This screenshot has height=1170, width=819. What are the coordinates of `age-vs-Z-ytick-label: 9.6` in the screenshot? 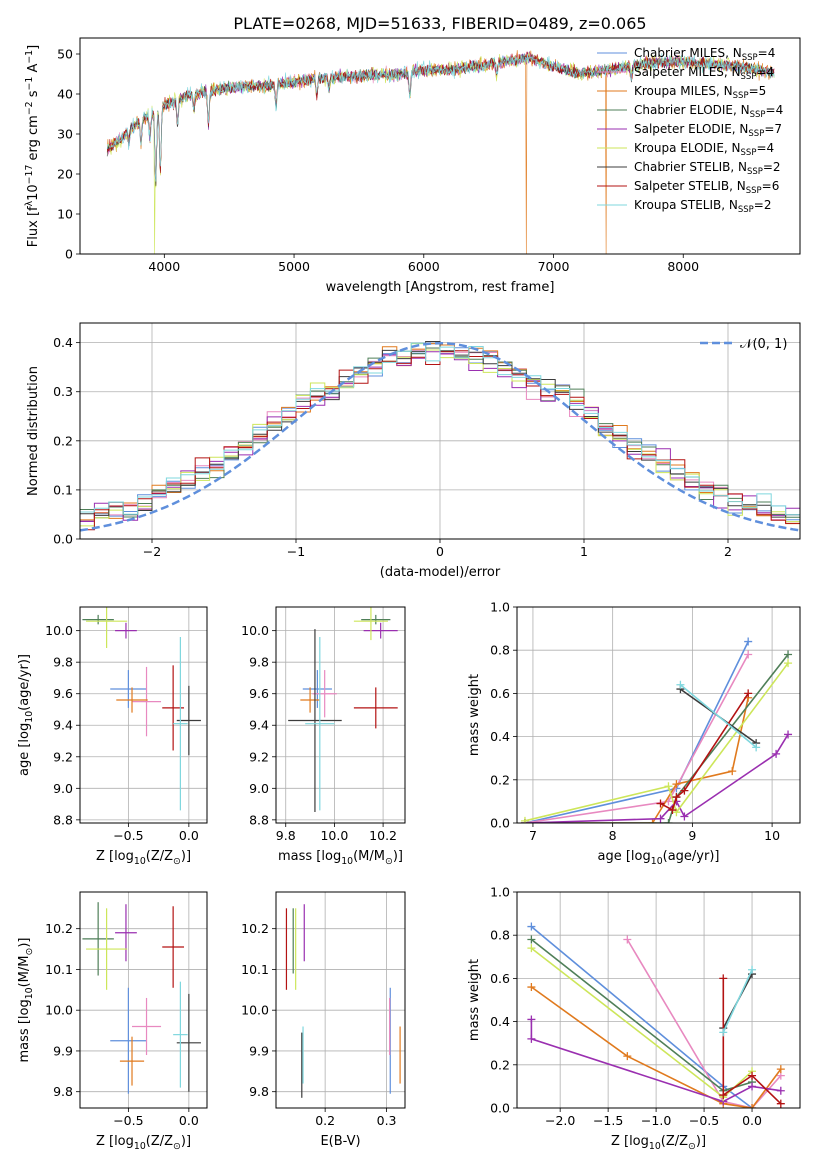 It's located at (63, 693).